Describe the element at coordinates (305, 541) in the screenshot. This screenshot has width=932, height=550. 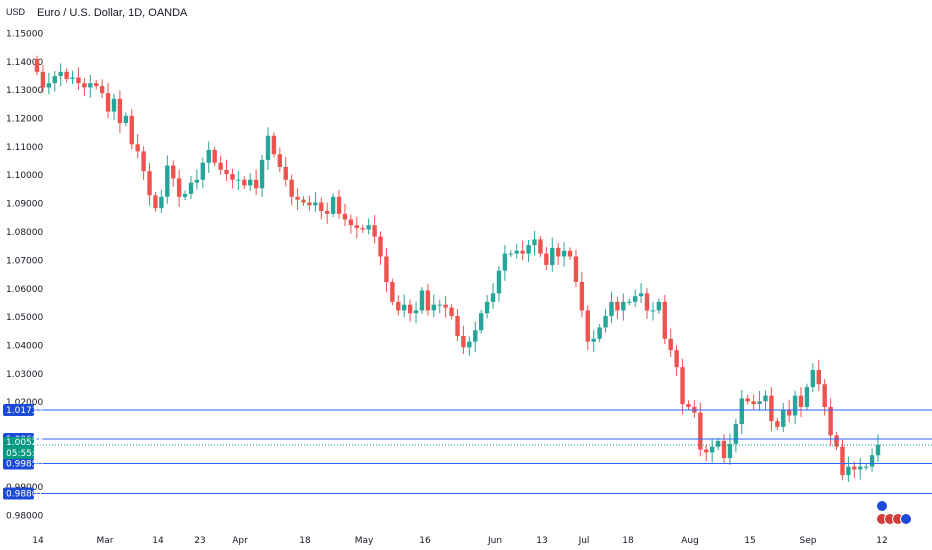
I see `x-tick-label: 18` at that location.